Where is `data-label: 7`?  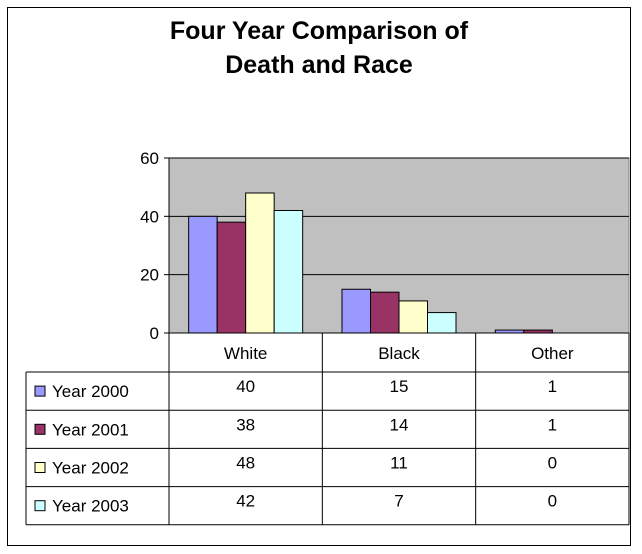 data-label: 7 is located at coordinates (398, 501).